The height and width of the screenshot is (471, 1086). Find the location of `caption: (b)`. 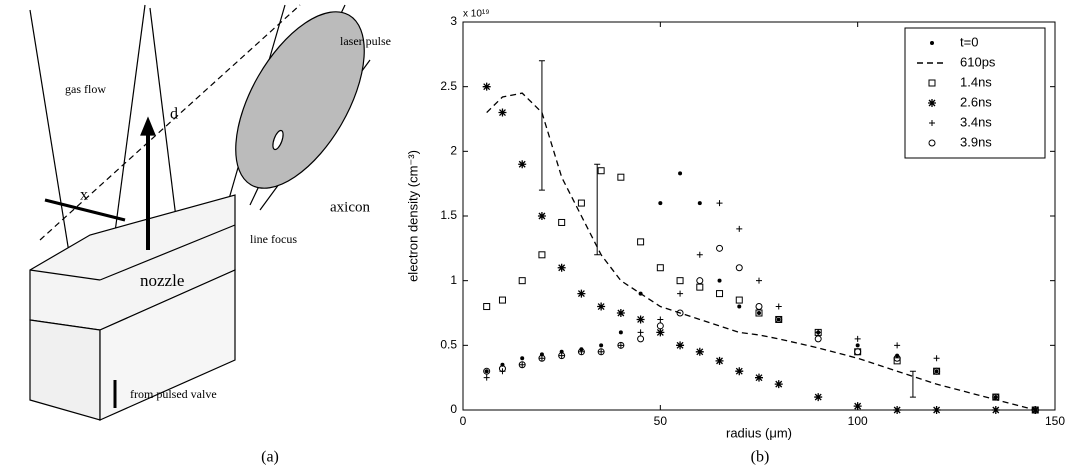

caption: (b) is located at coordinates (760, 457).